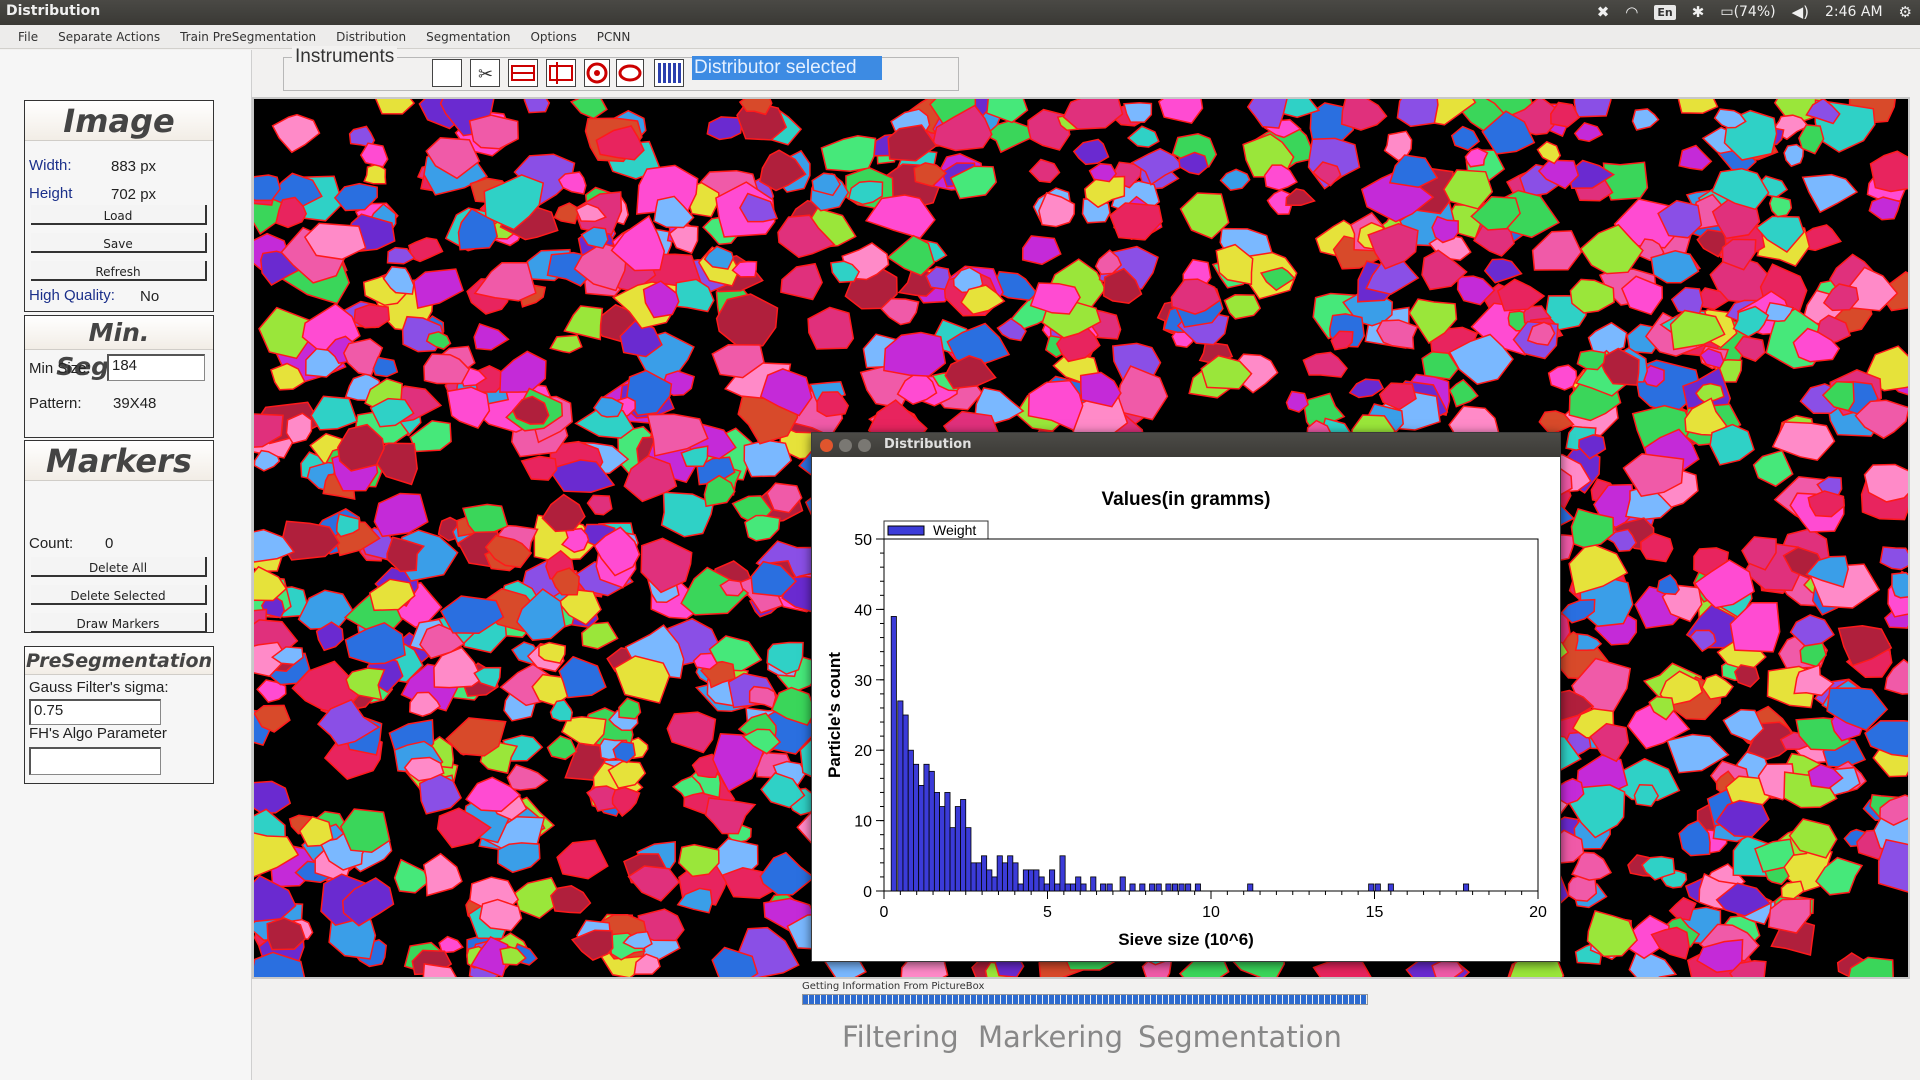  Describe the element at coordinates (50, 165) in the screenshot. I see `width-label: Width:` at that location.